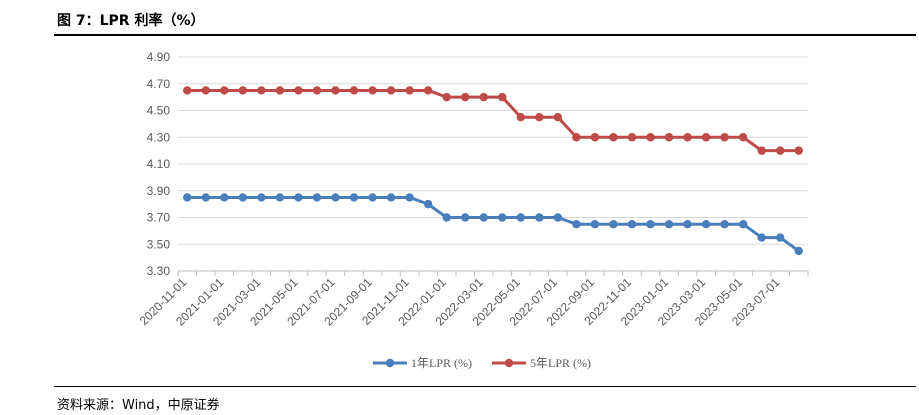  What do you see at coordinates (482, 363) in the screenshot?
I see `legend: 1年LPR (%) 5年LPR (%)` at bounding box center [482, 363].